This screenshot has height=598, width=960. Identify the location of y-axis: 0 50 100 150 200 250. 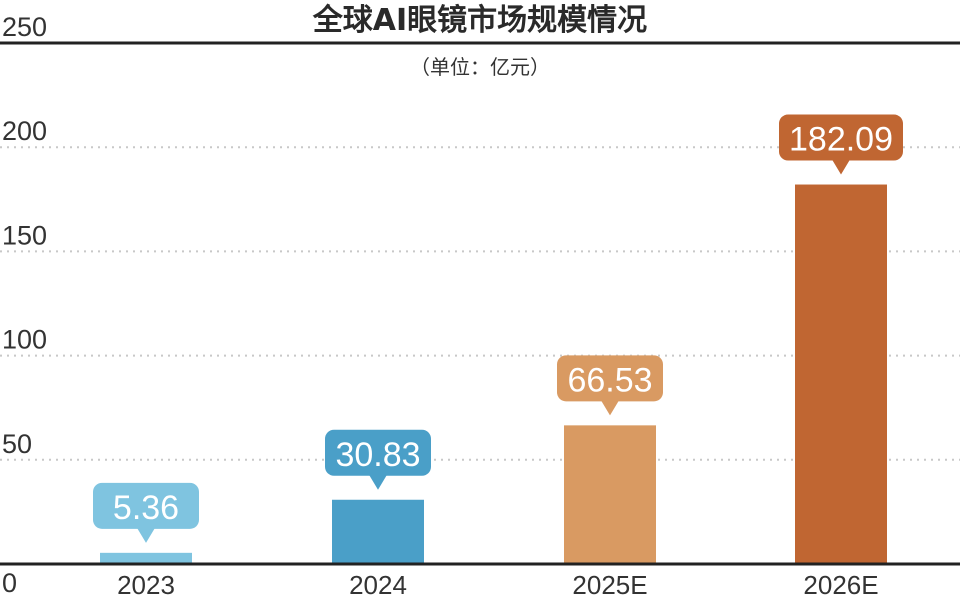
(24, 305).